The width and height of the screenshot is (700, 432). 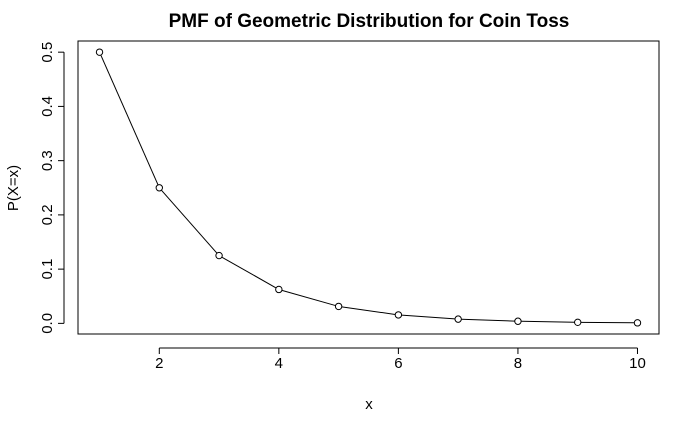 I want to click on x-axis-label: x, so click(x=369, y=404).